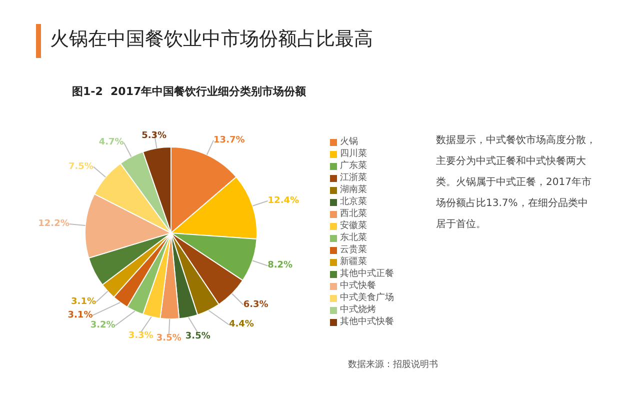  What do you see at coordinates (353, 178) in the screenshot?
I see `legend-label: 江浙菜` at bounding box center [353, 178].